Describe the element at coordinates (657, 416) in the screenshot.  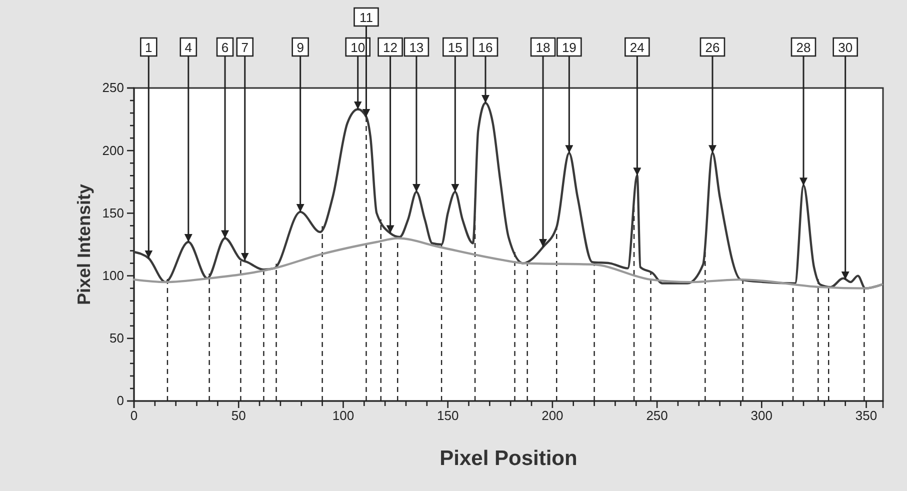
I see `x-tick-label: 250` at that location.